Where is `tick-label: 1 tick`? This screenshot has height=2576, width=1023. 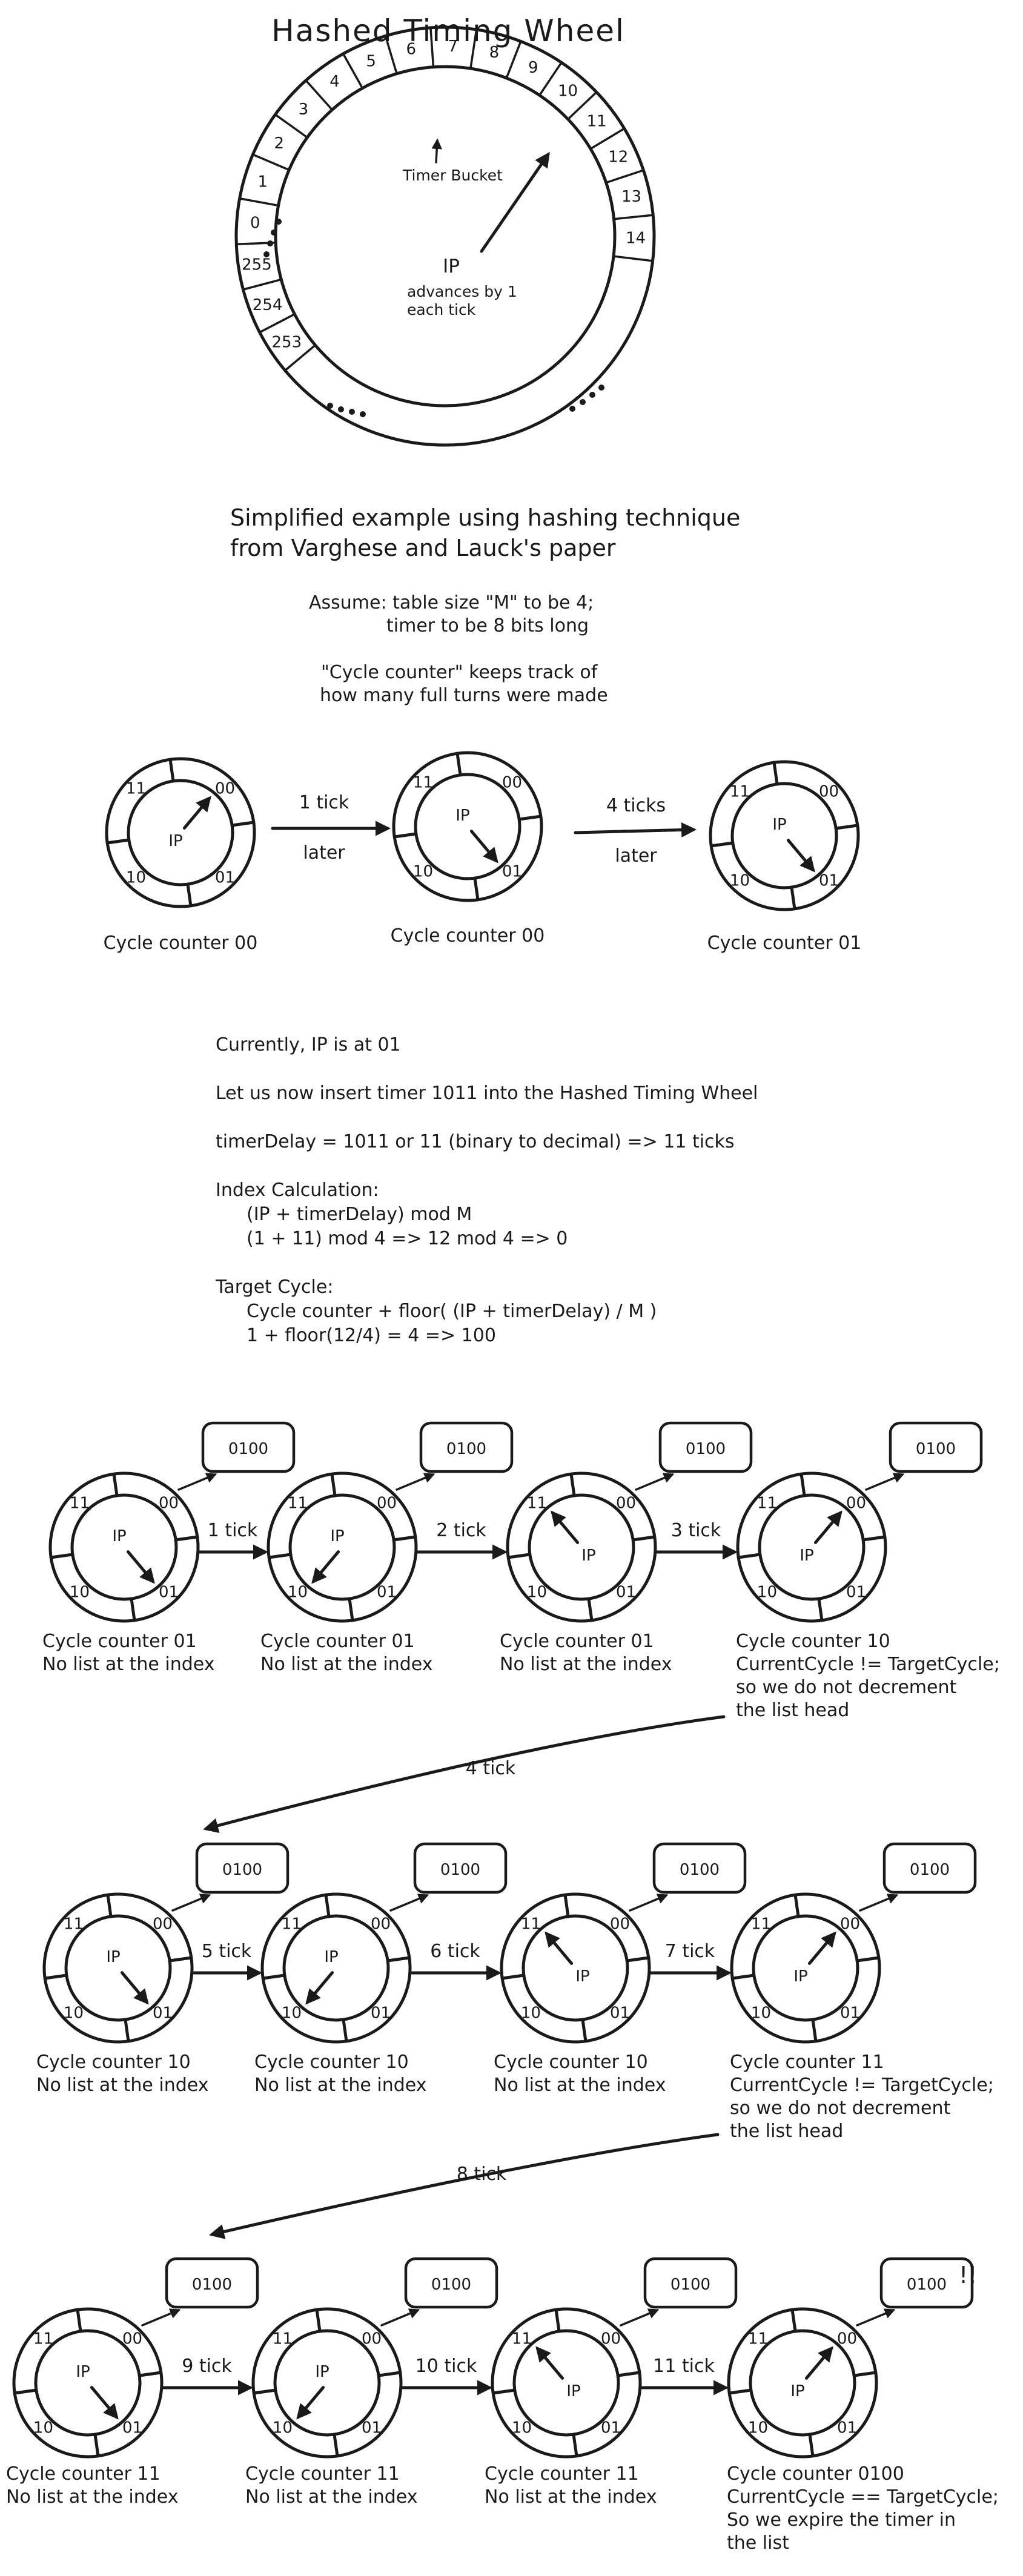
tick-label: 1 tick is located at coordinates (233, 1530).